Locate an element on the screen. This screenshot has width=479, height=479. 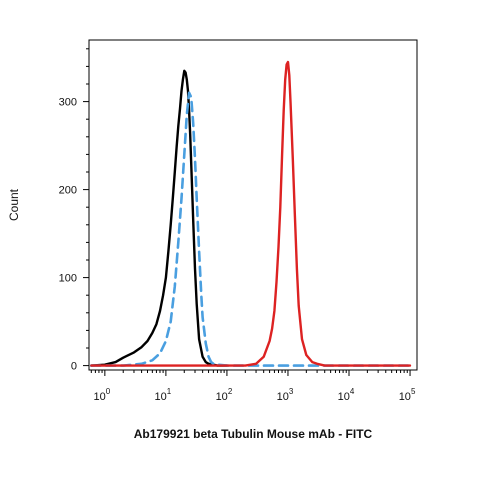
x-tick-label: 10⁴ is located at coordinates (346, 395).